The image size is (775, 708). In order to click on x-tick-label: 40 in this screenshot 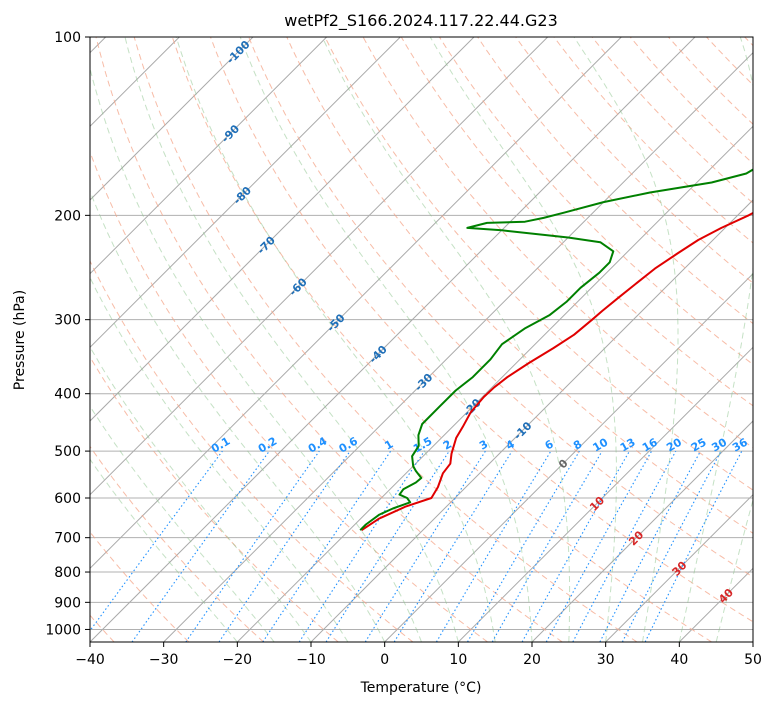, I will do `click(679, 660)`.